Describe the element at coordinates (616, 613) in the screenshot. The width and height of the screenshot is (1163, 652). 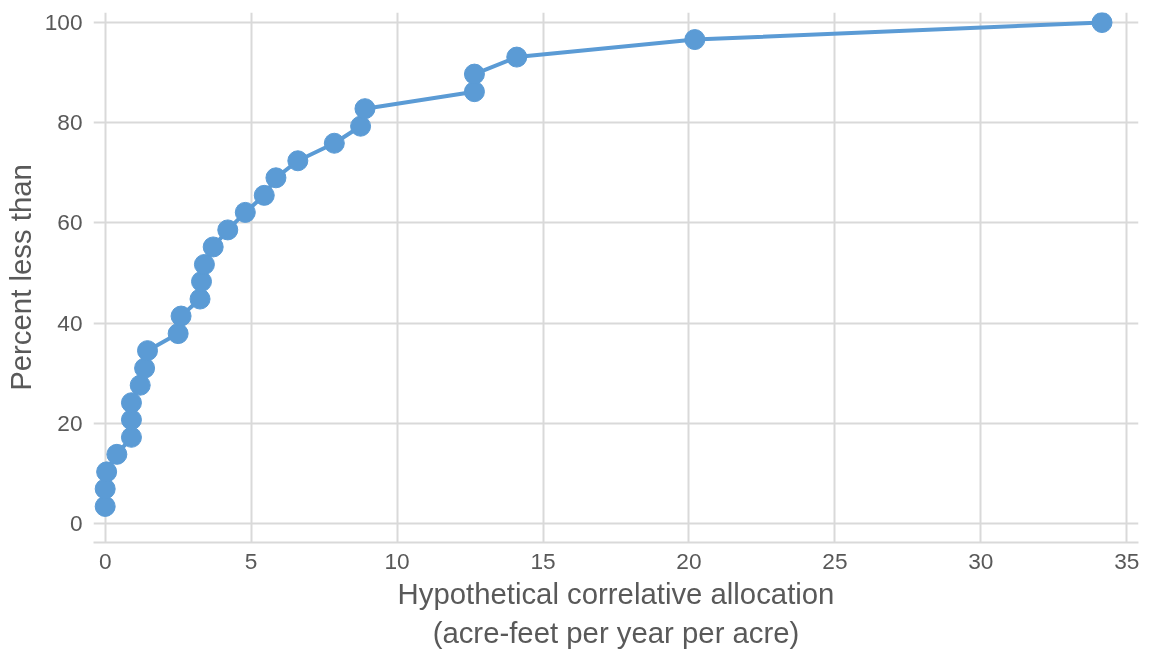
I see `x-axis-title: Hypothetical correlative allocation (acre-feet per year per acre)` at that location.